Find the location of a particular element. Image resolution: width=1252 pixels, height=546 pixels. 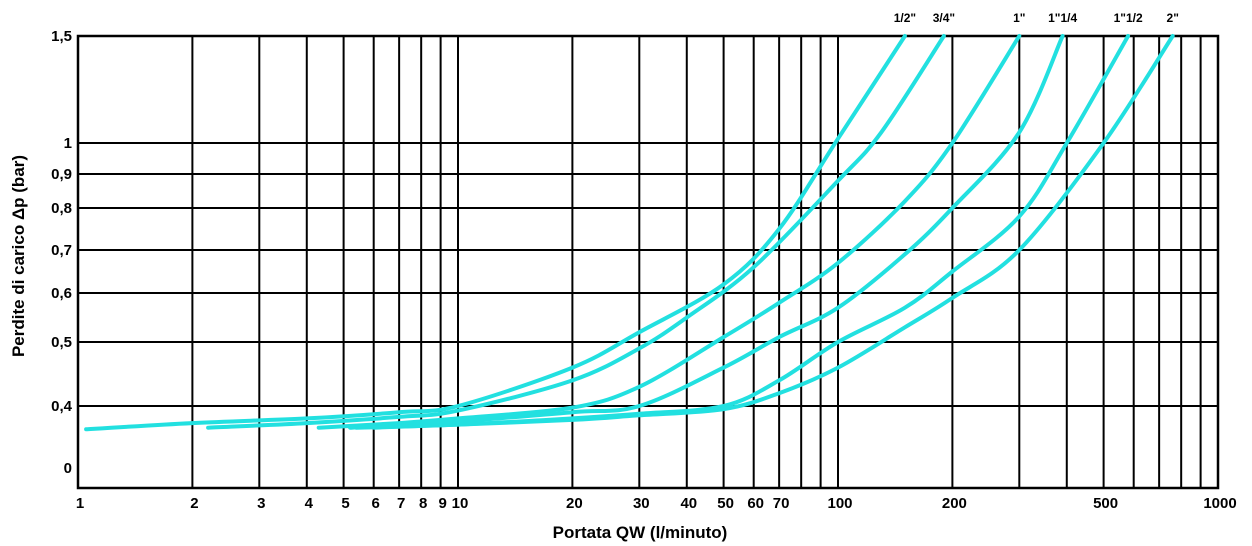

x-axis-title: Portata QW (l/minuto) is located at coordinates (640, 532).